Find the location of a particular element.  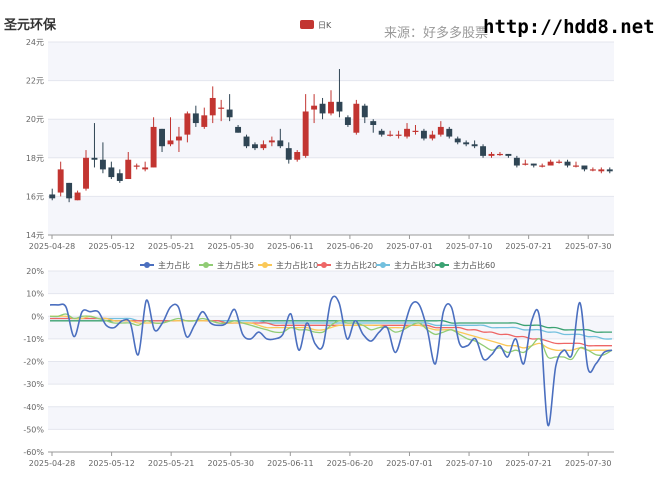

y-tick-label: -10% is located at coordinates (33, 339).